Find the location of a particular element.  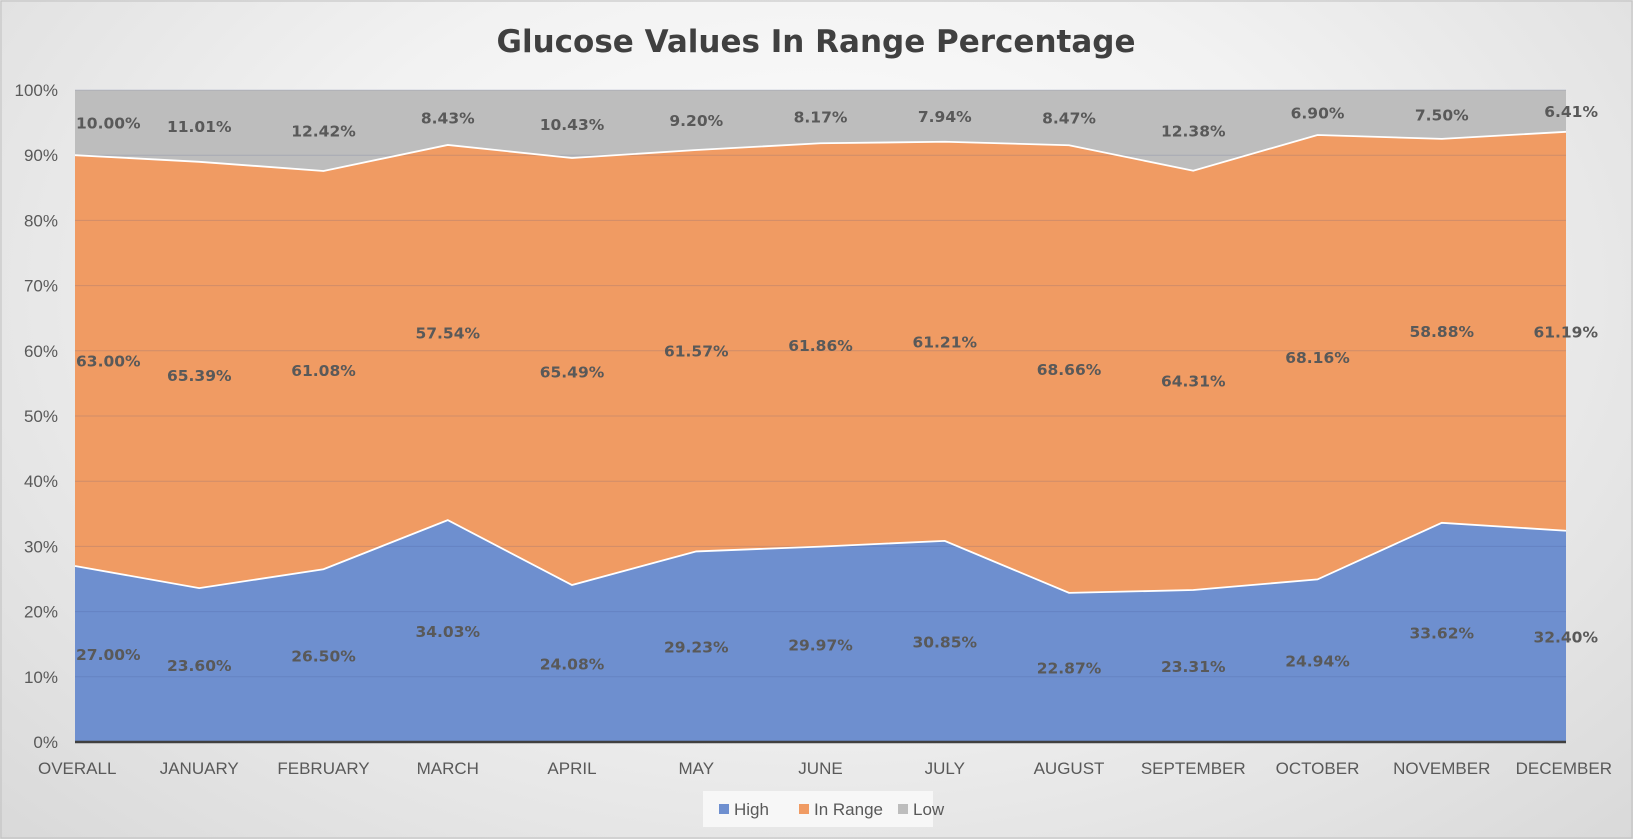

x-tick-label: OVERALL is located at coordinates (77, 768).